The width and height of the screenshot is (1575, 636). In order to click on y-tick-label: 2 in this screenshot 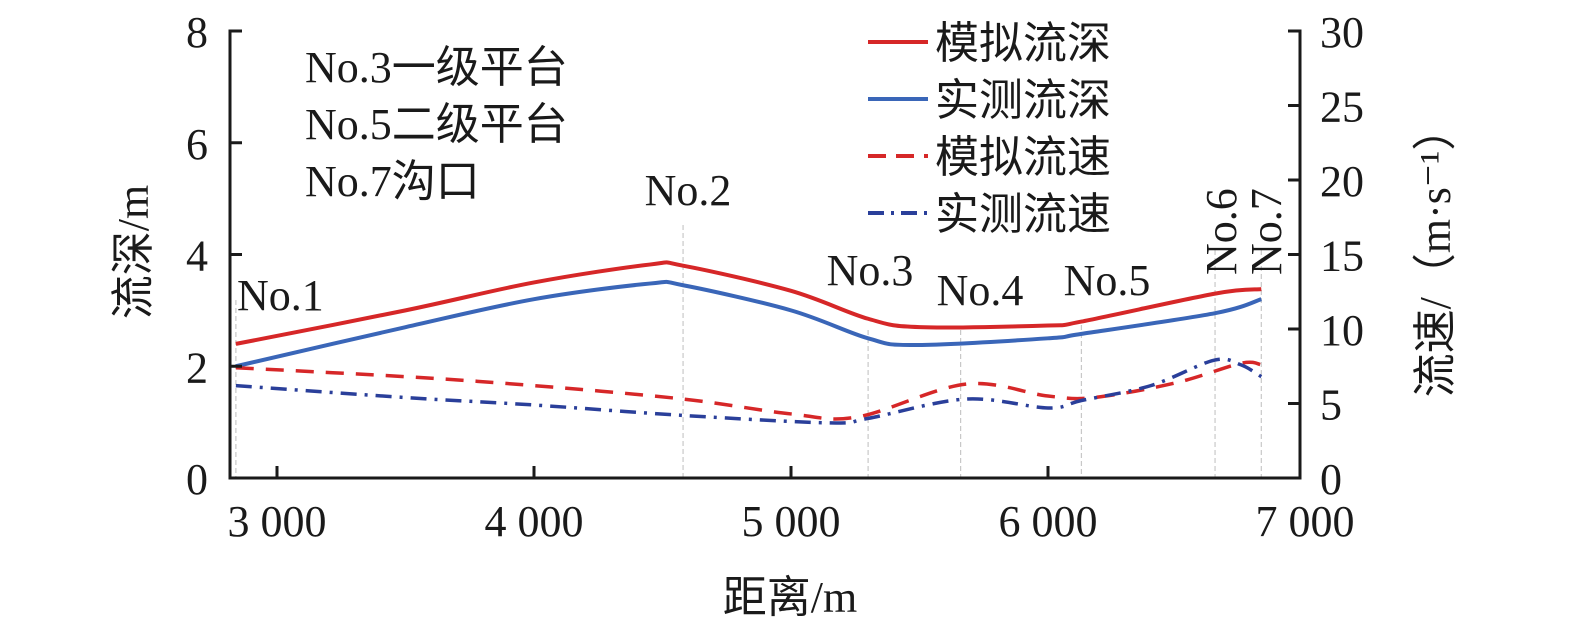, I will do `click(197, 367)`.